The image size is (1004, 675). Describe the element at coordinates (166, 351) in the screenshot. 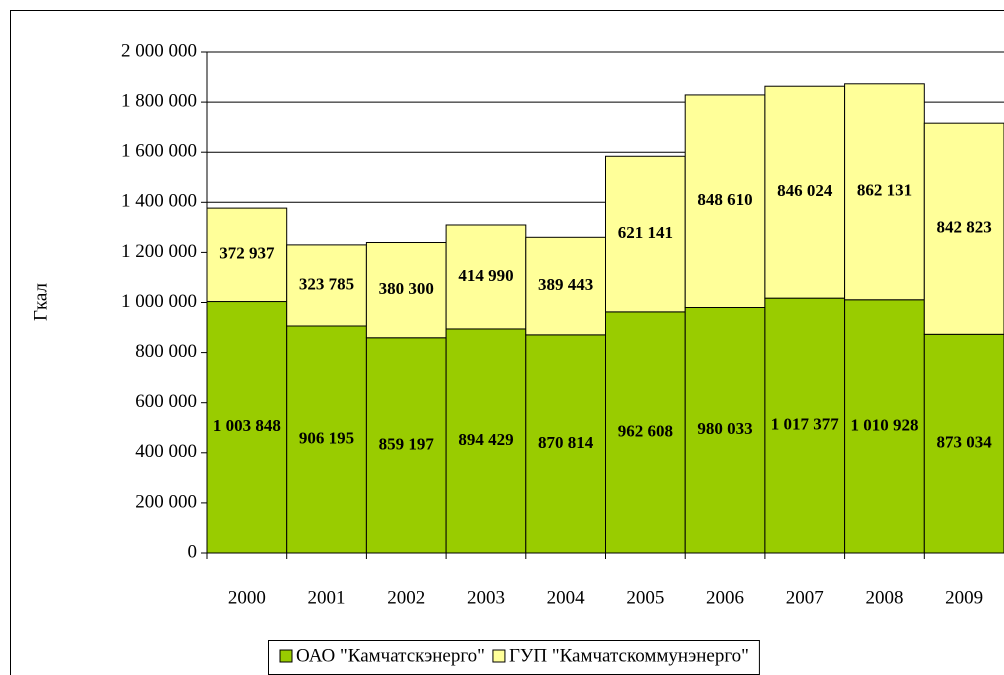

I see `y-tick-label: 800 000` at that location.